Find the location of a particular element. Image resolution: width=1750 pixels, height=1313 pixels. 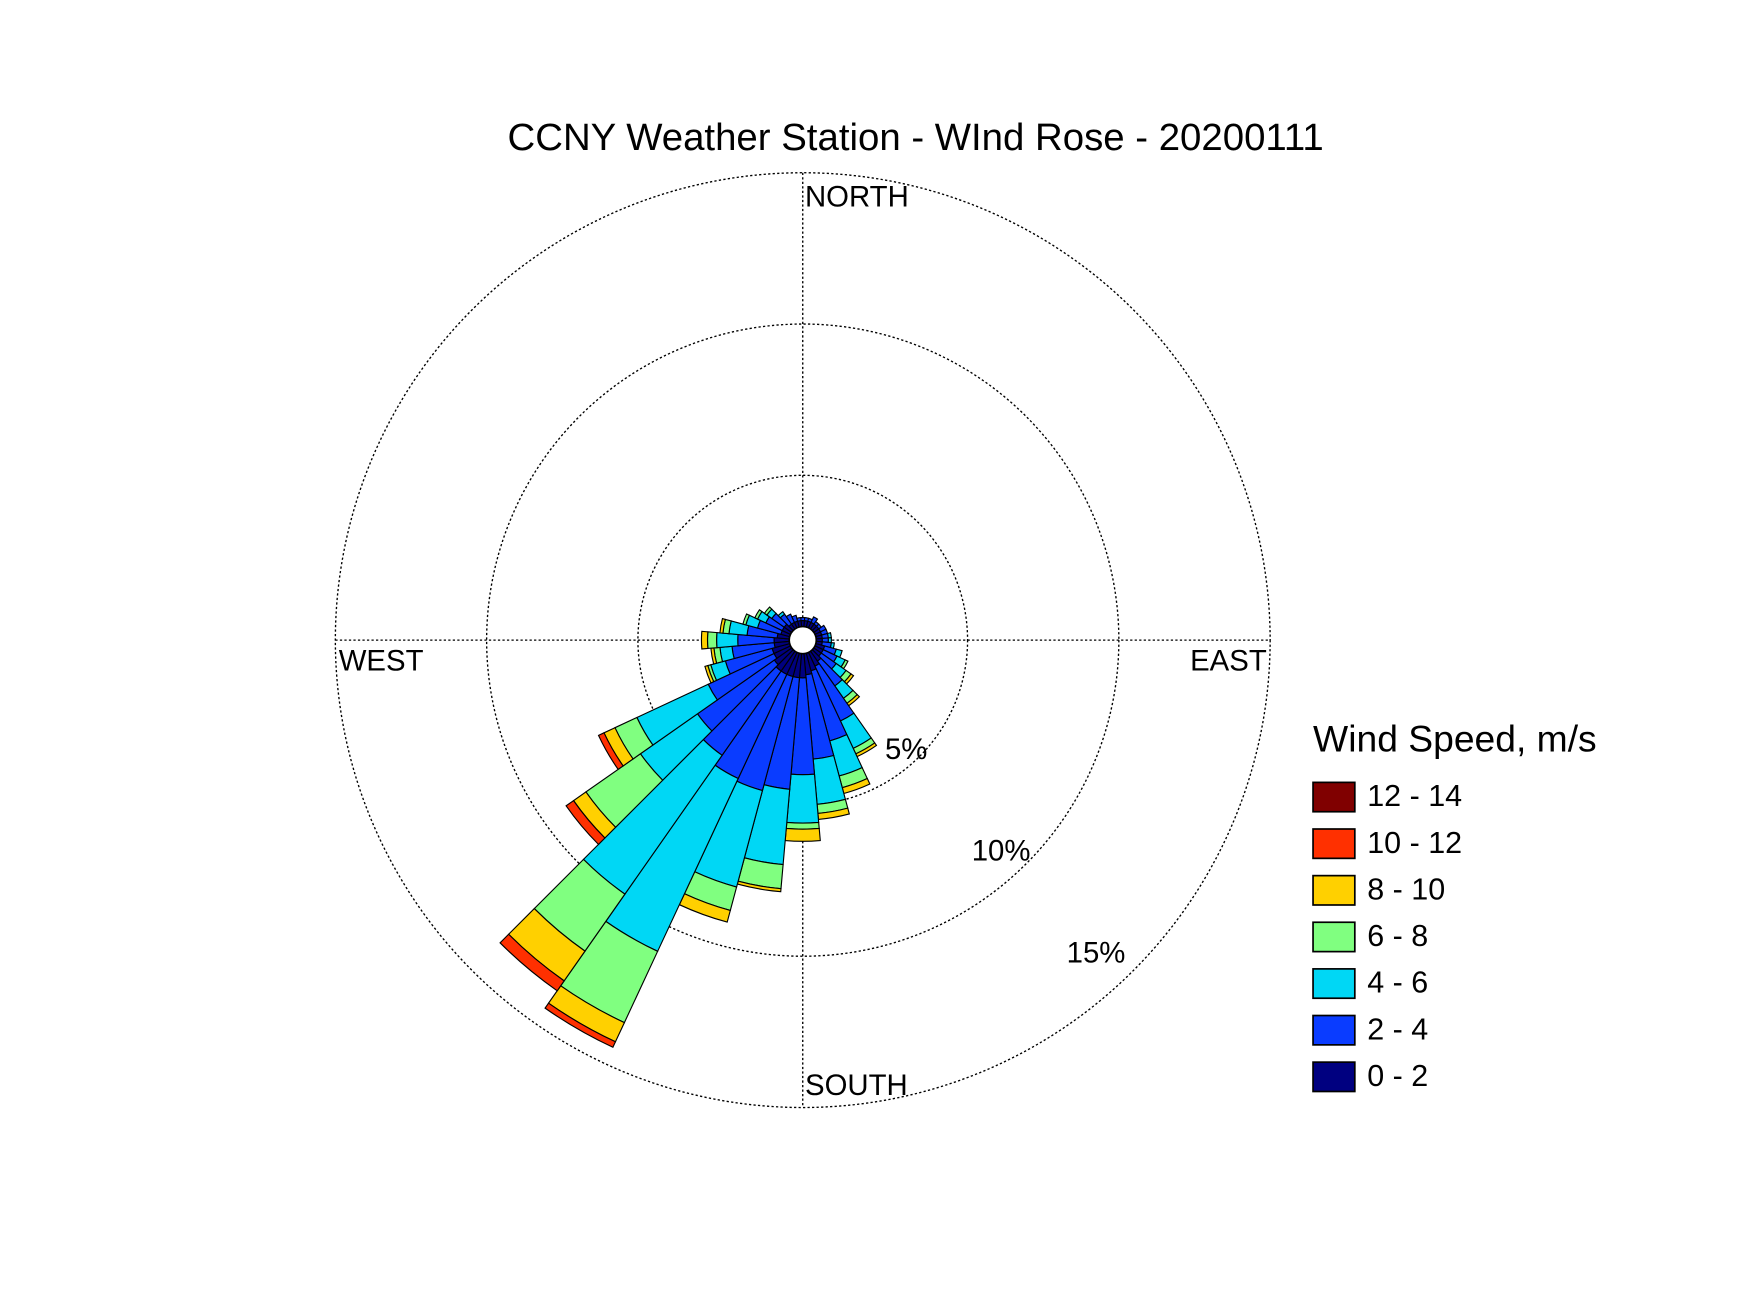

direction-label: NORTH is located at coordinates (857, 196).